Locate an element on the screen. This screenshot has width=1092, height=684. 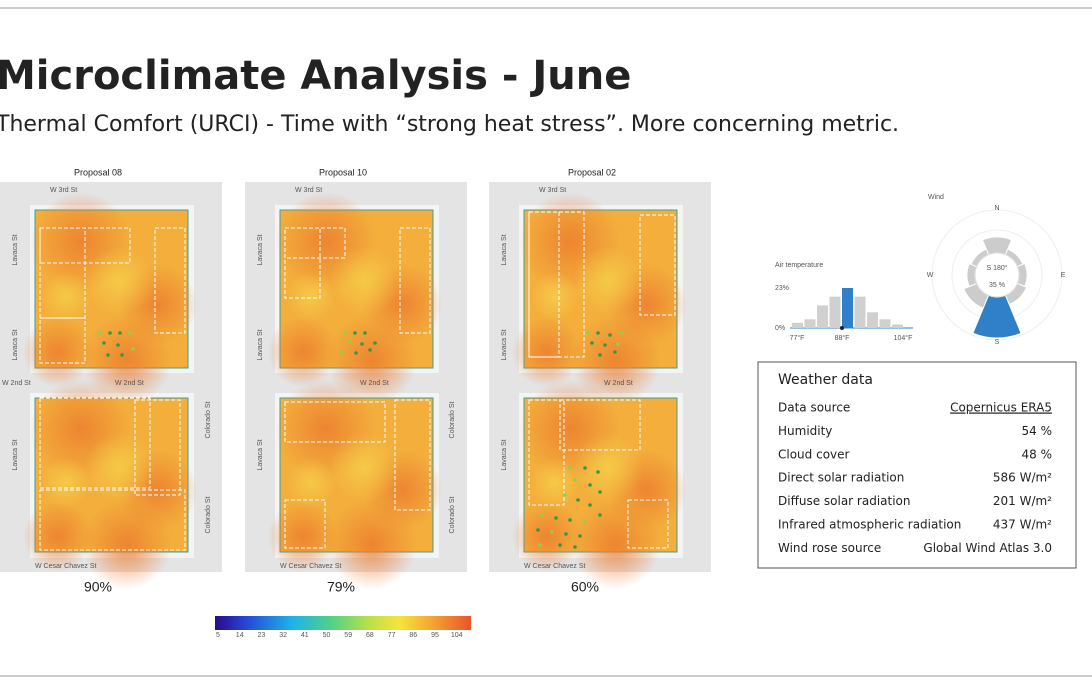
direction-label: E is located at coordinates (1063, 275).